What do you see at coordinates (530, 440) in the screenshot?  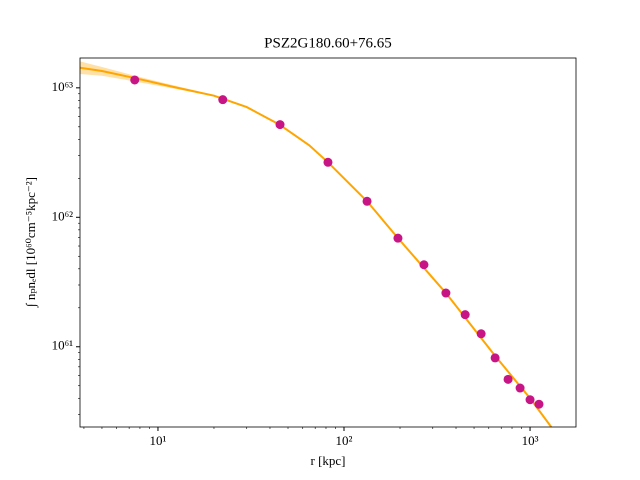 I see `x-tick-label: 10³` at bounding box center [530, 440].